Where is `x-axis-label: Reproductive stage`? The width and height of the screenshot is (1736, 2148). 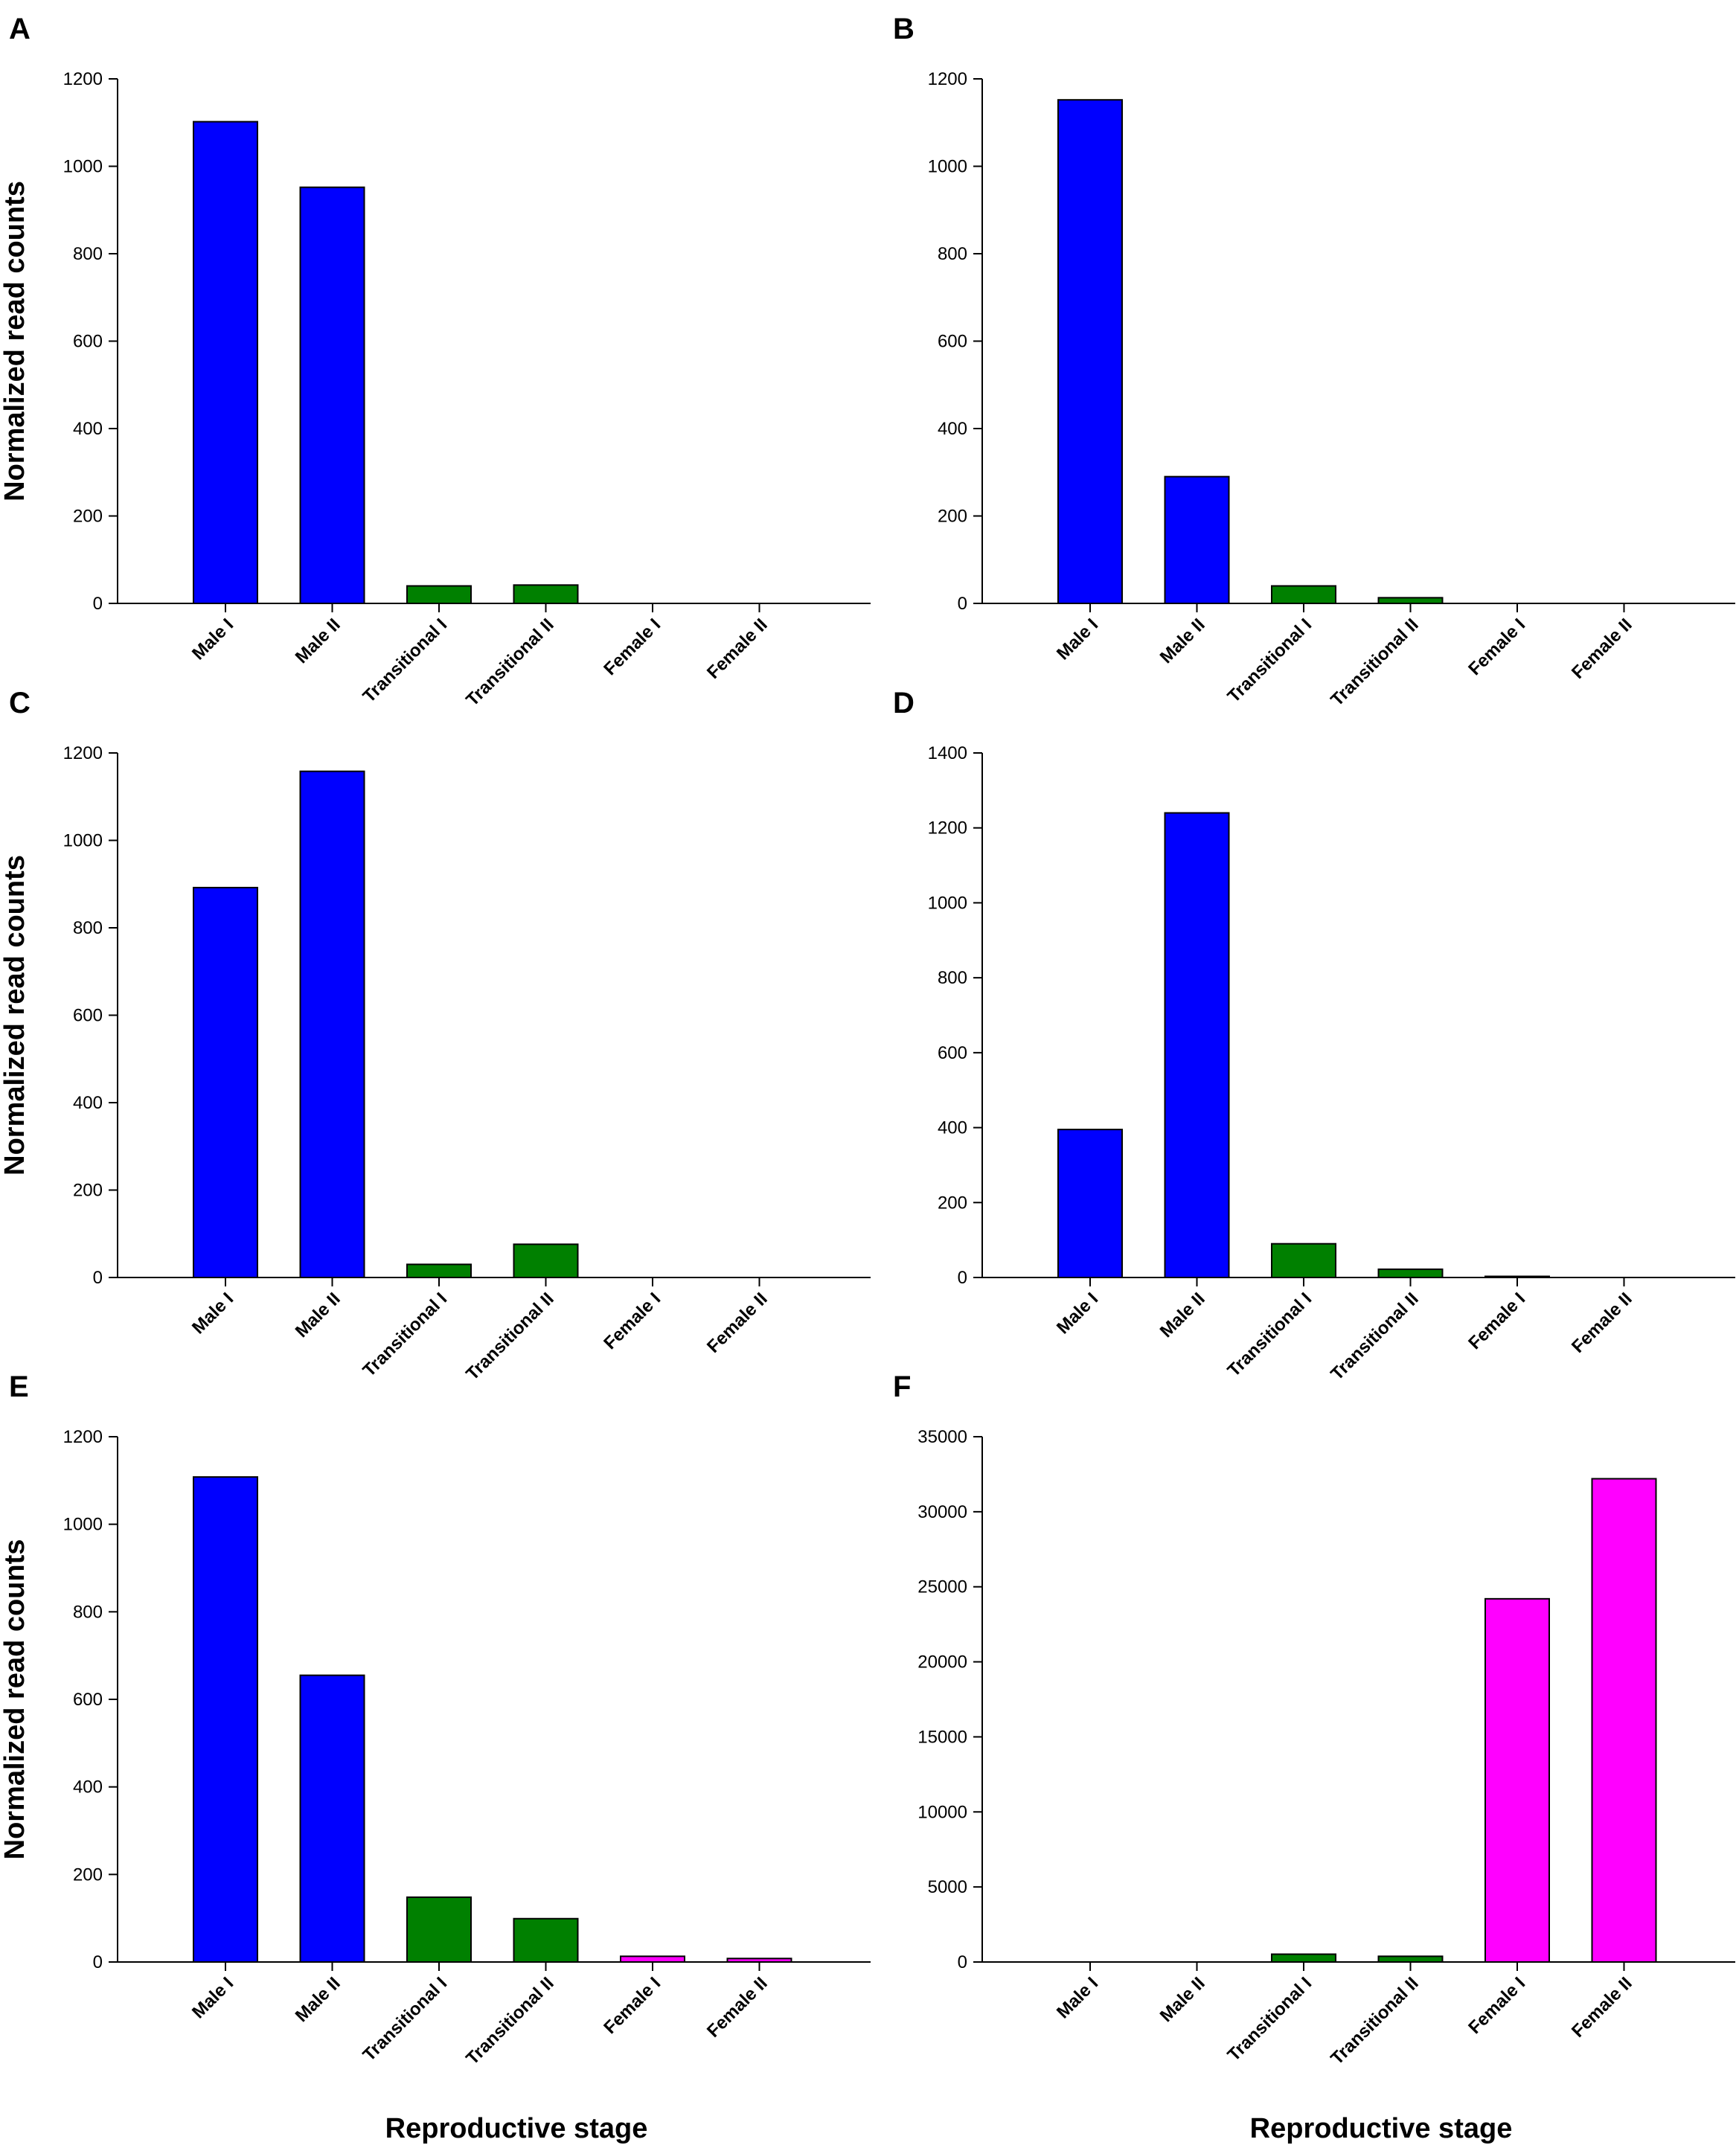
x-axis-label: Reproductive stage is located at coordinates (1381, 2128).